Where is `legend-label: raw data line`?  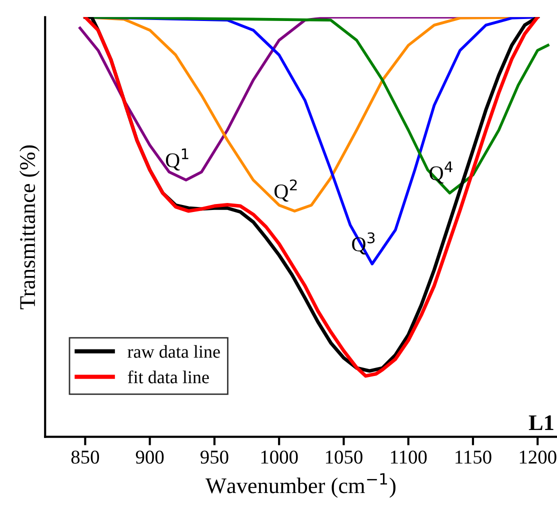
legend-label: raw data line is located at coordinates (174, 351).